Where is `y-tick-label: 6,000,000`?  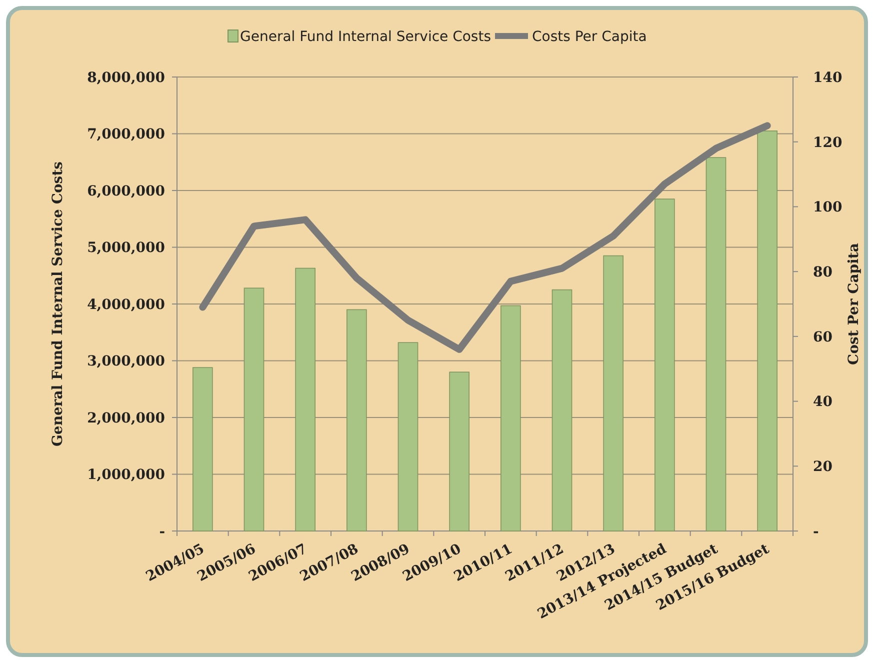
y-tick-label: 6,000,000 is located at coordinates (126, 191).